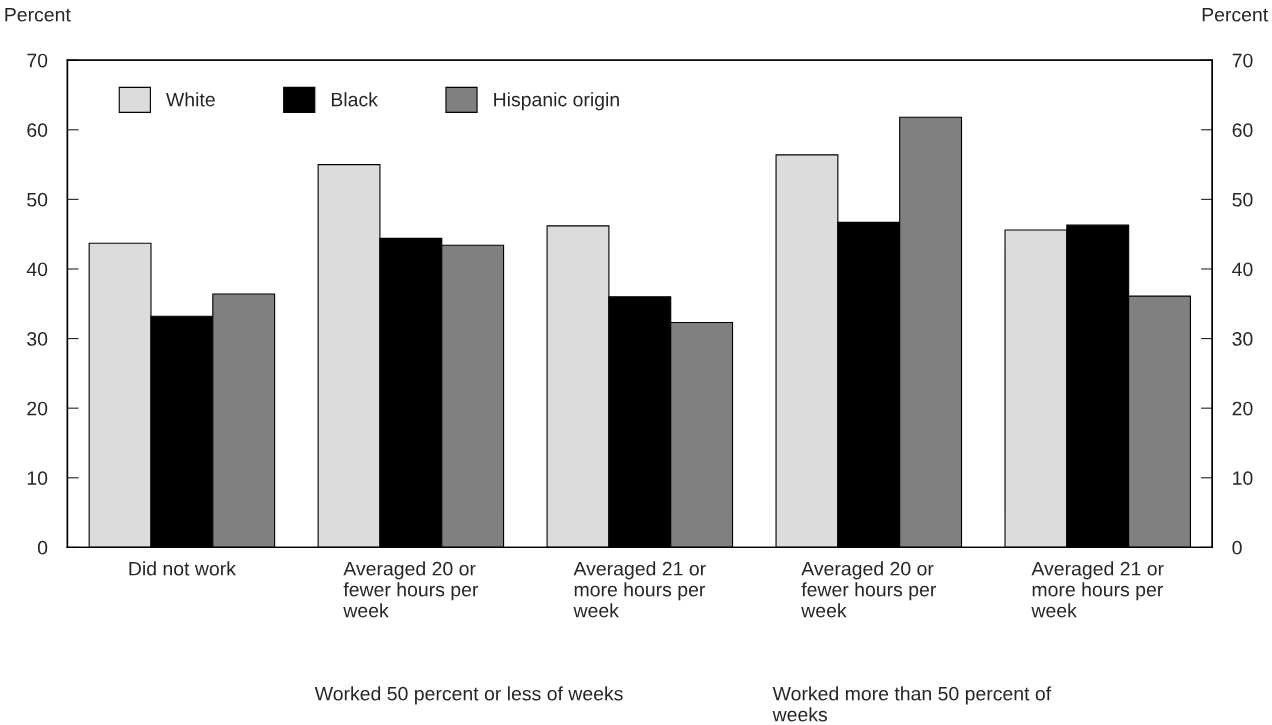 This screenshot has width=1272, height=725. I want to click on y-axis-title: Percent, so click(38, 14).